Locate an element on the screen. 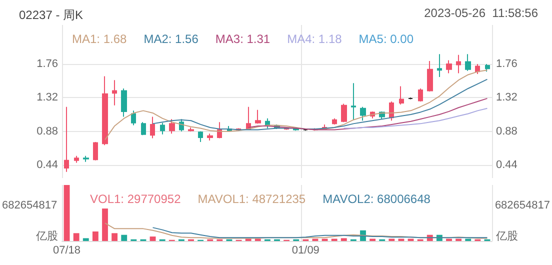 The image size is (552, 265). text: 2023-05-26 11:58:56 is located at coordinates (481, 13).